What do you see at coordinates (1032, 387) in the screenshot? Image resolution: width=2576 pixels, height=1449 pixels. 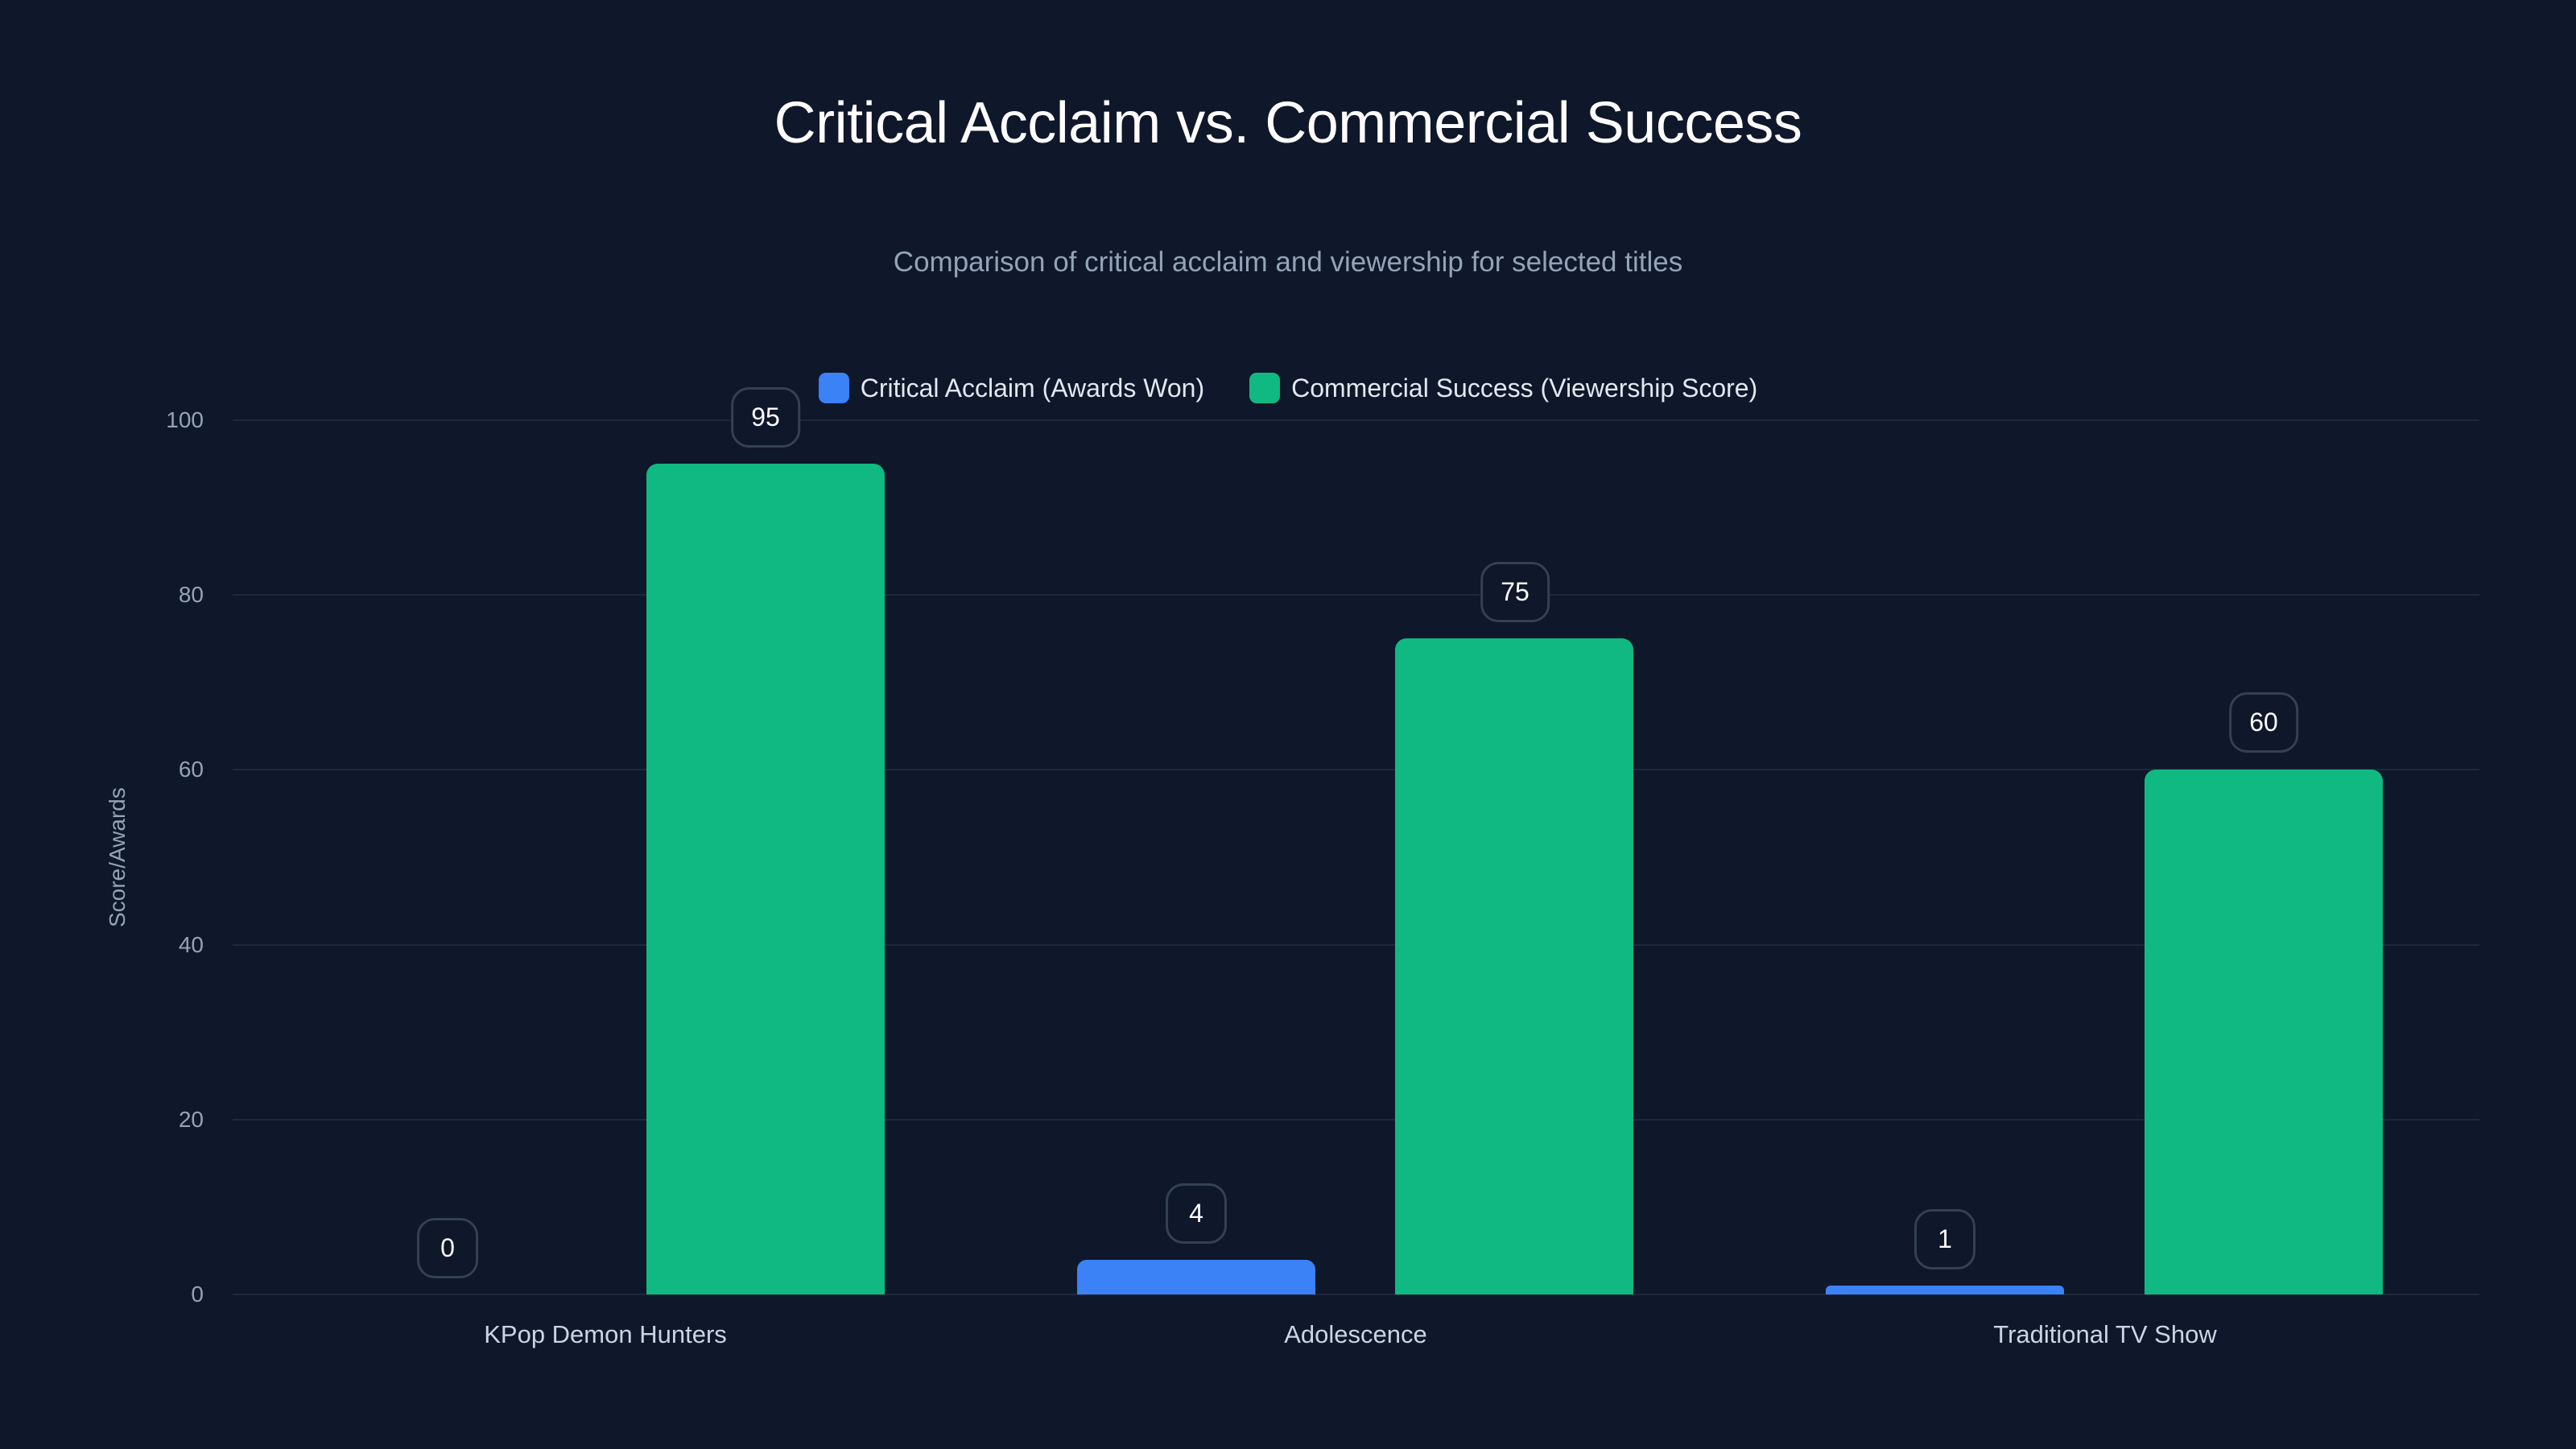 I see `legend-label: Critical Acclaim (Awards Won)` at bounding box center [1032, 387].